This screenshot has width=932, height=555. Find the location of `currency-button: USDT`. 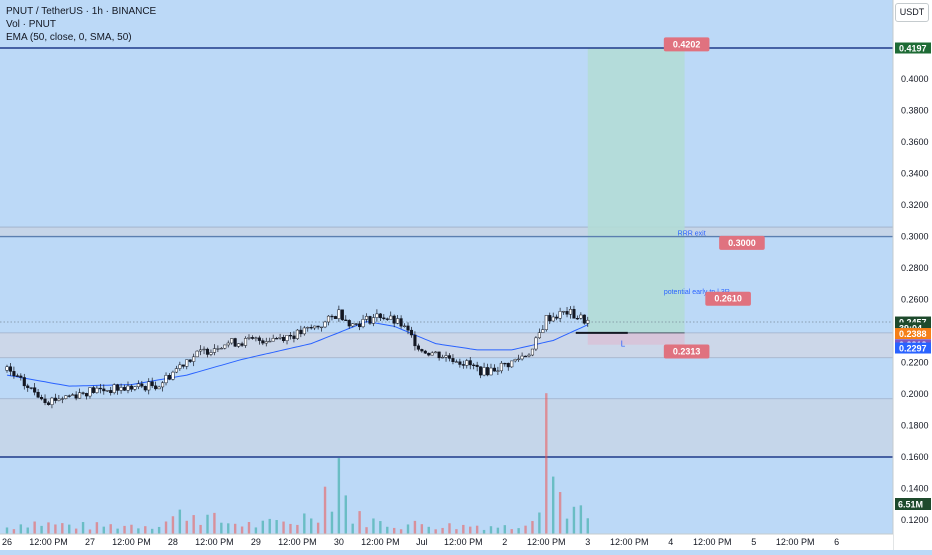

currency-button: USDT is located at coordinates (912, 12).